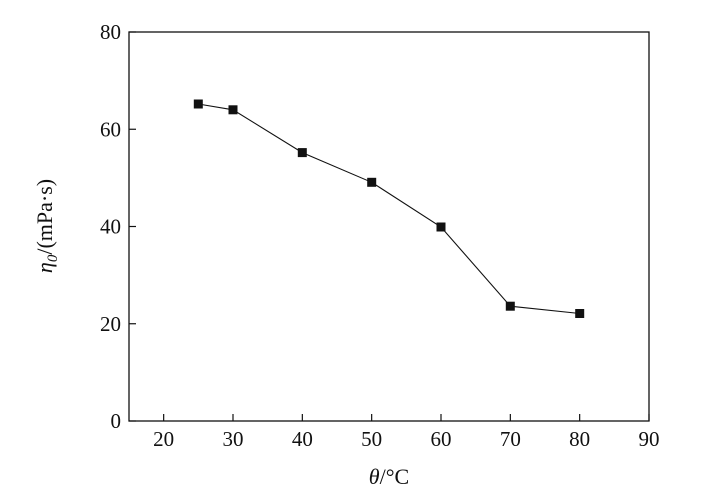 The image size is (715, 499). I want to click on y-axis-subscript: 0, so click(53, 258).